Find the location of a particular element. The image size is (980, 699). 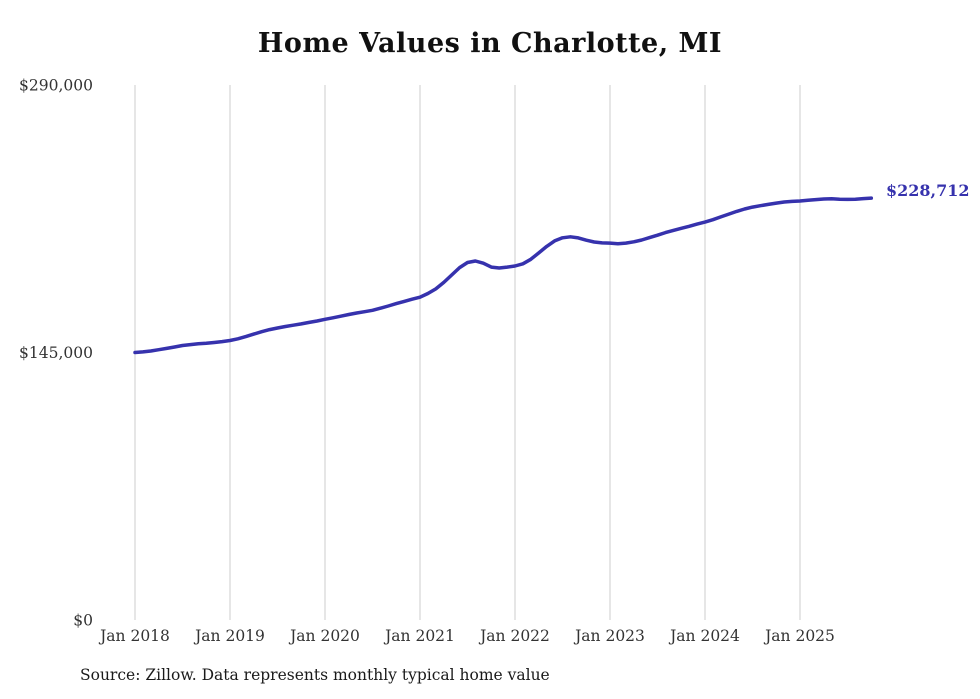

x-tick-label: Jan 2021 is located at coordinates (419, 636).